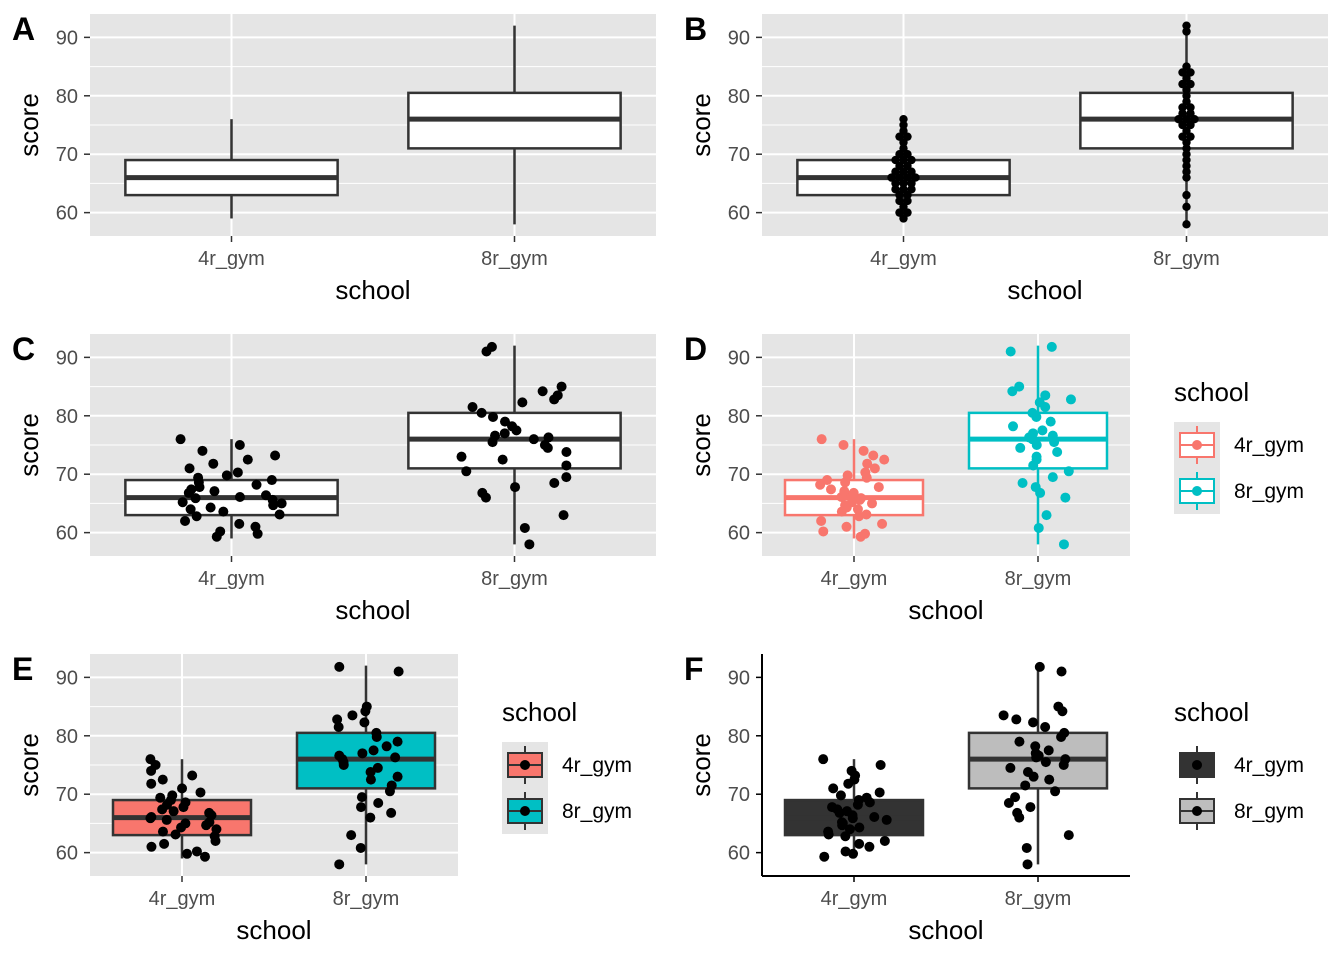 This screenshot has width=1344, height=960. Describe the element at coordinates (23, 349) in the screenshot. I see `panel-tag: C` at that location.